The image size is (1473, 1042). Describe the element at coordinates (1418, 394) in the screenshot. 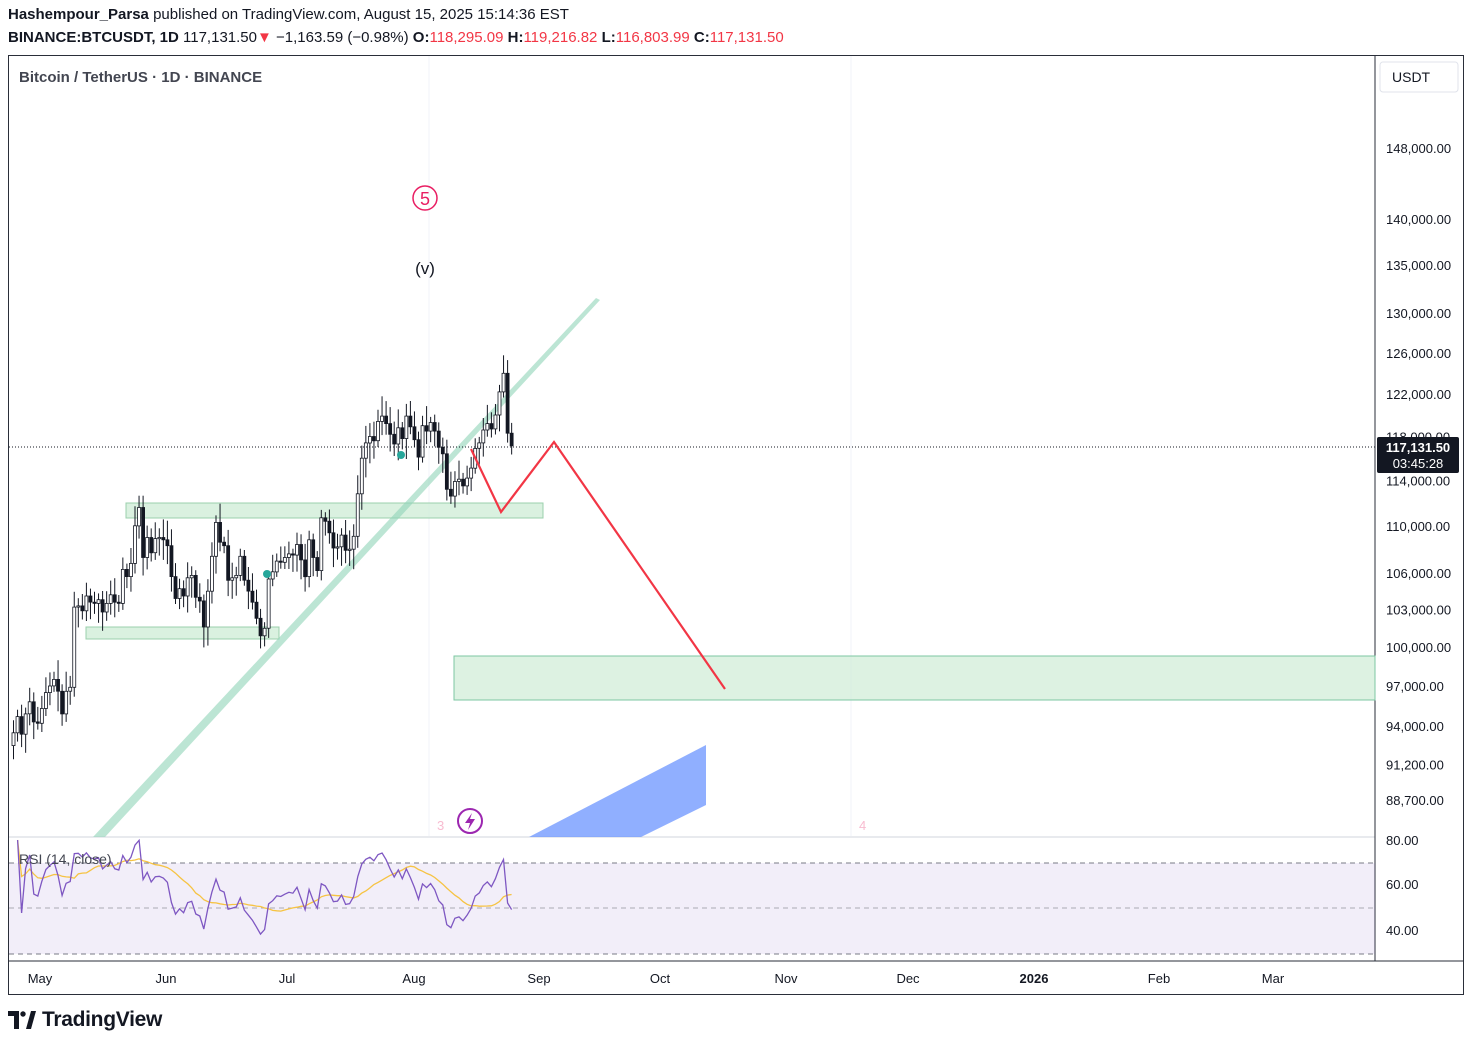

I see `price-tick-label: 122,000.00` at that location.